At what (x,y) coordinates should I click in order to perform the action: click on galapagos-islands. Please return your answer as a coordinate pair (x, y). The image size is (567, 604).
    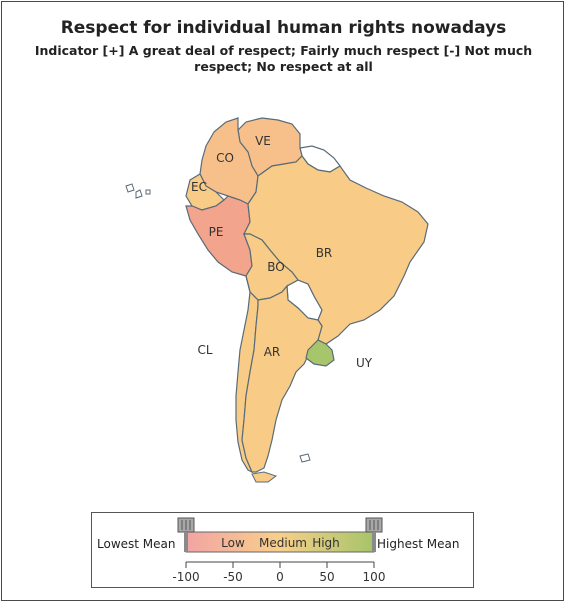
    Looking at the image, I should click on (138, 191).